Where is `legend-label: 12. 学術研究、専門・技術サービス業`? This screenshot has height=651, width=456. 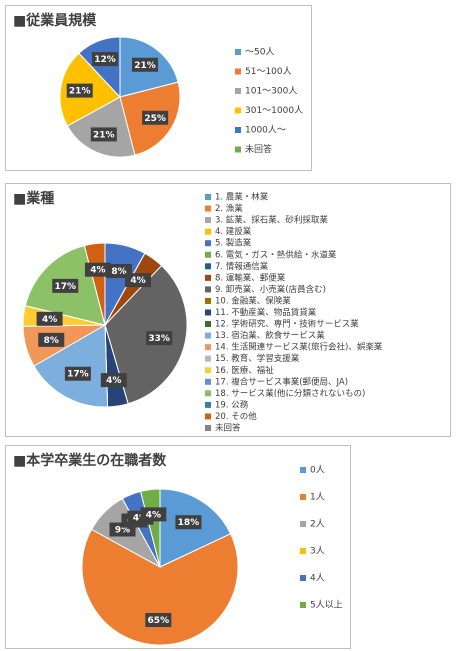 legend-label: 12. 学術研究、専門・技術サービス業 is located at coordinates (287, 324).